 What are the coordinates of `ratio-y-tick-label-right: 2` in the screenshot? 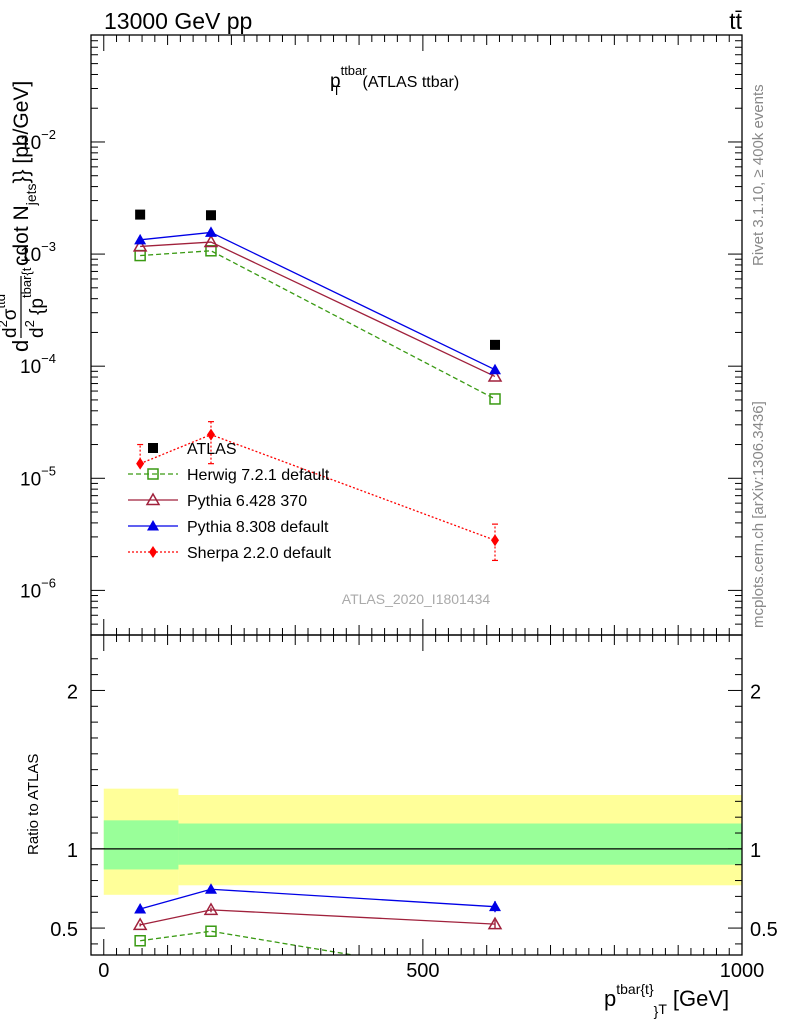 It's located at (755, 692).